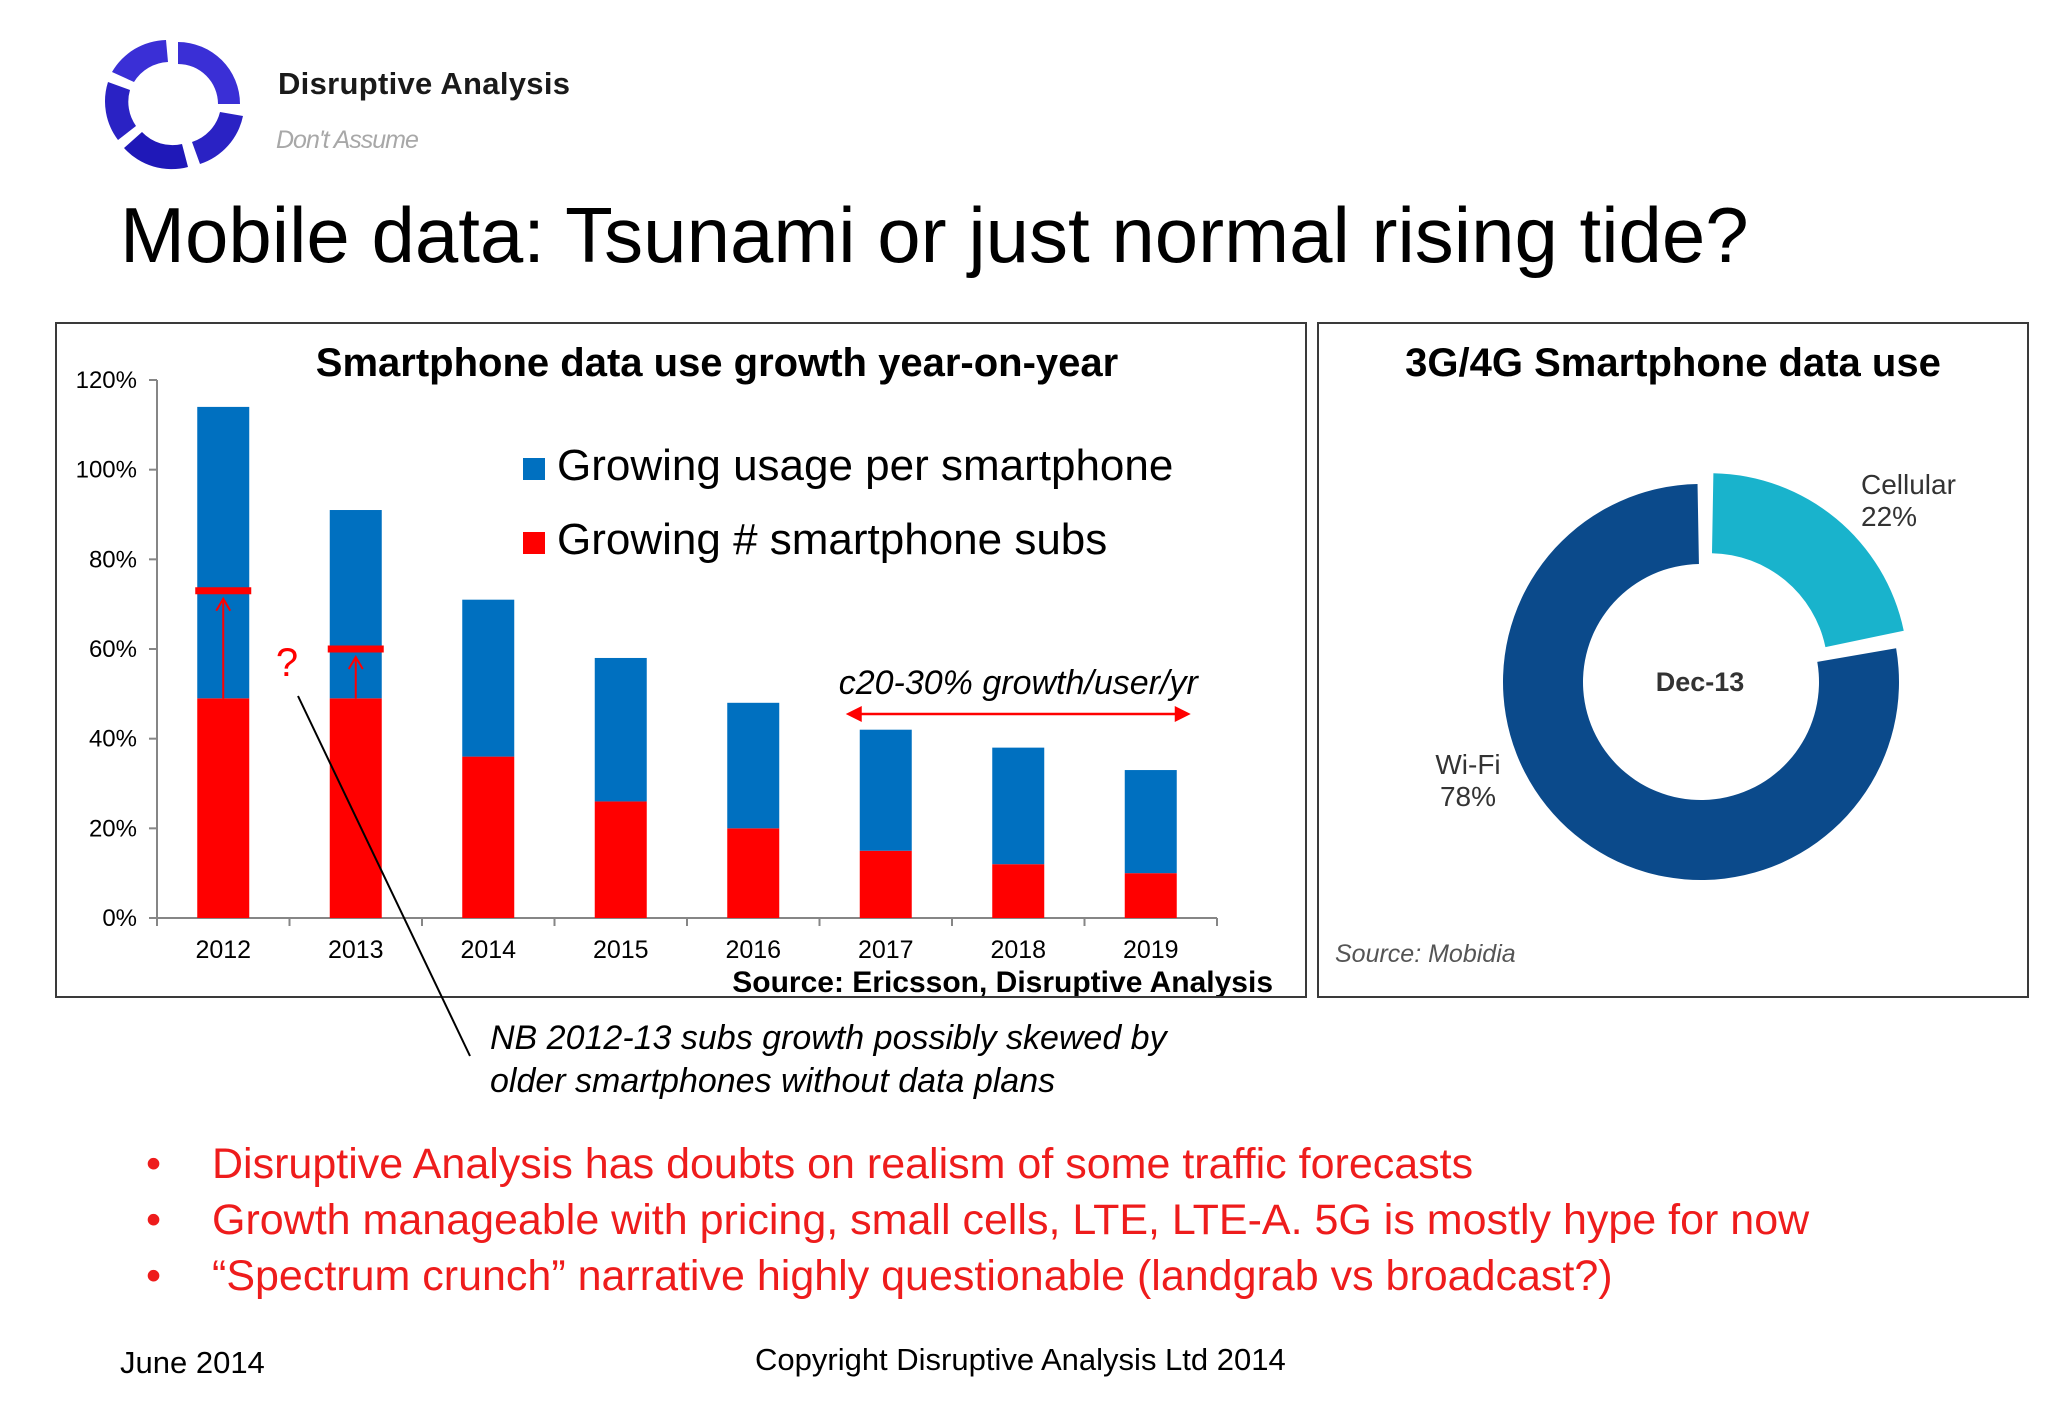 The image size is (2048, 1418). What do you see at coordinates (1182, 714) in the screenshot?
I see `growth-range-arrow-right` at bounding box center [1182, 714].